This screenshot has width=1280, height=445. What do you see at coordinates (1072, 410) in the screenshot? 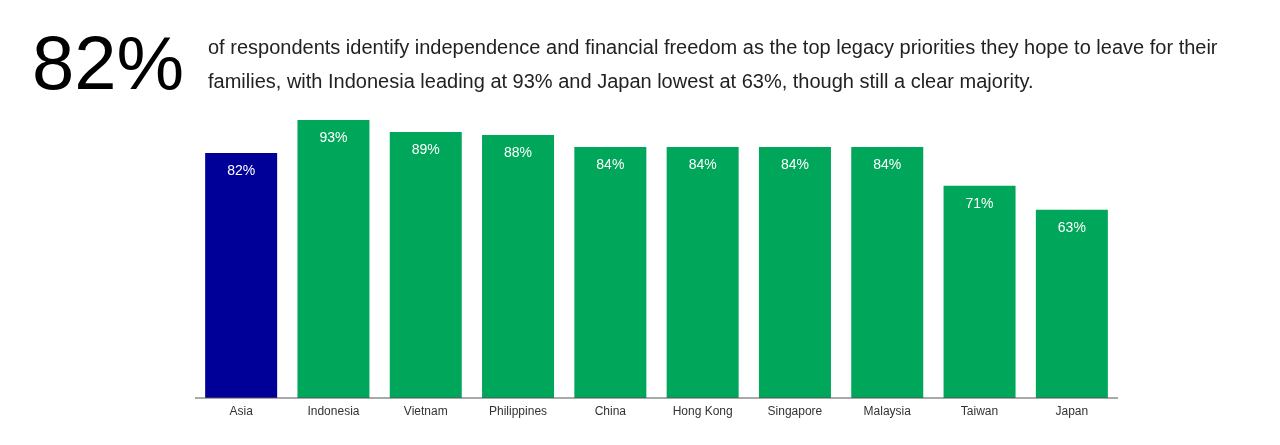
I see `x-tick-label: Japan` at bounding box center [1072, 410].